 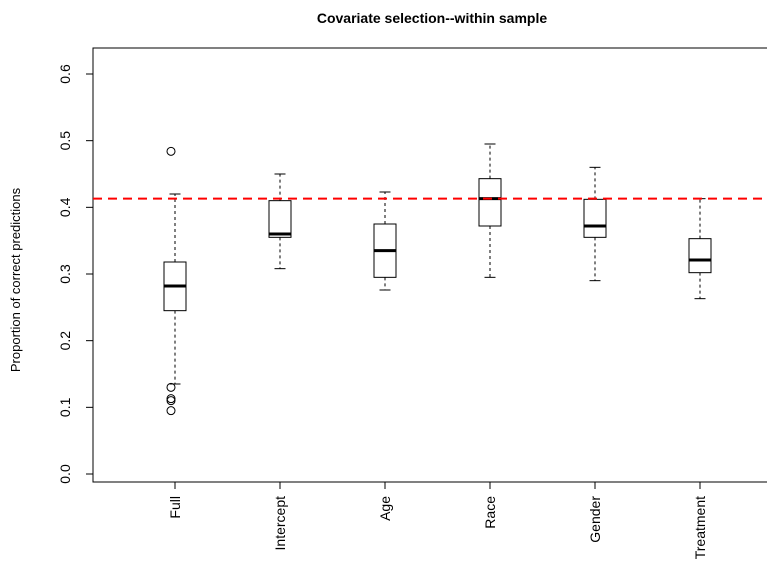 What do you see at coordinates (280, 523) in the screenshot?
I see `x-tick-label: Intercept` at bounding box center [280, 523].